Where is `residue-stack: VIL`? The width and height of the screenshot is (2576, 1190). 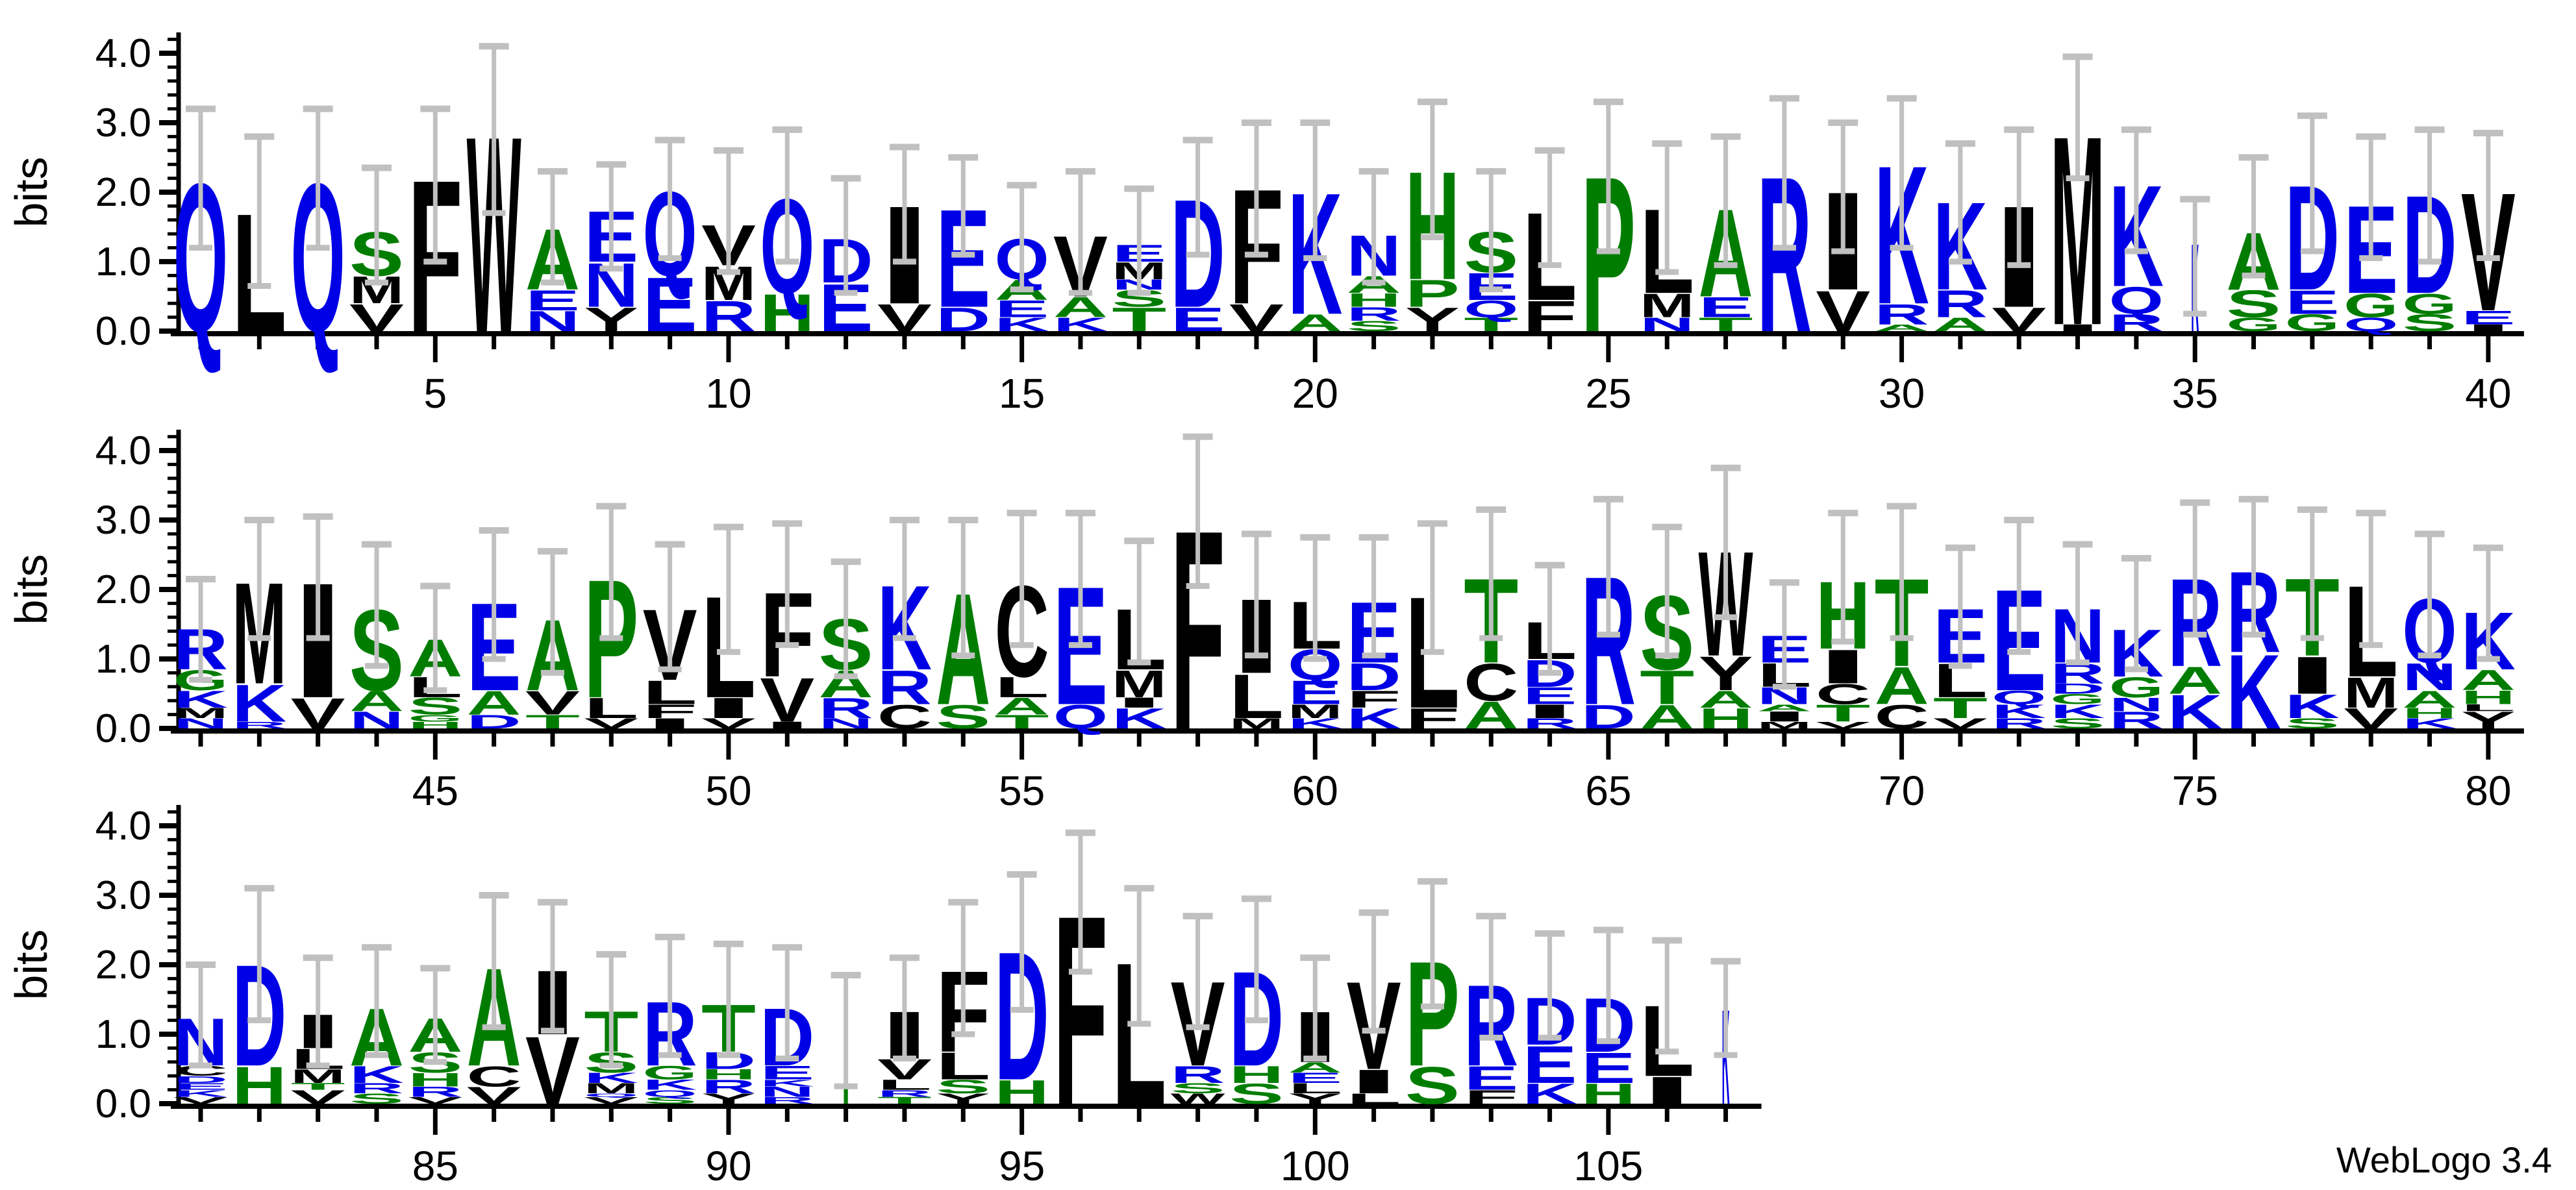
residue-stack: VIL is located at coordinates (728, 627).